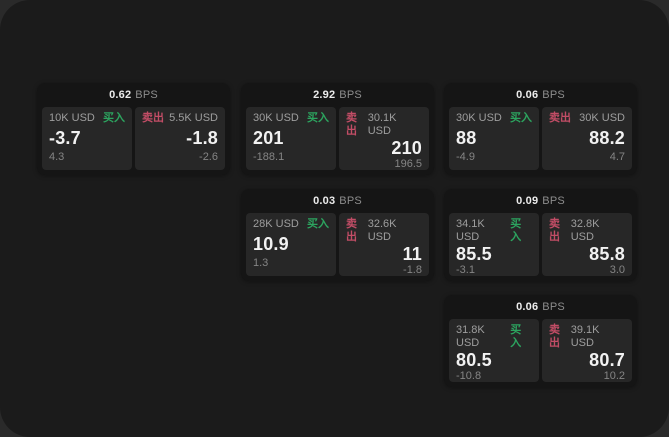 The image size is (669, 437). I want to click on sell-price-value: -1.8, so click(202, 138).